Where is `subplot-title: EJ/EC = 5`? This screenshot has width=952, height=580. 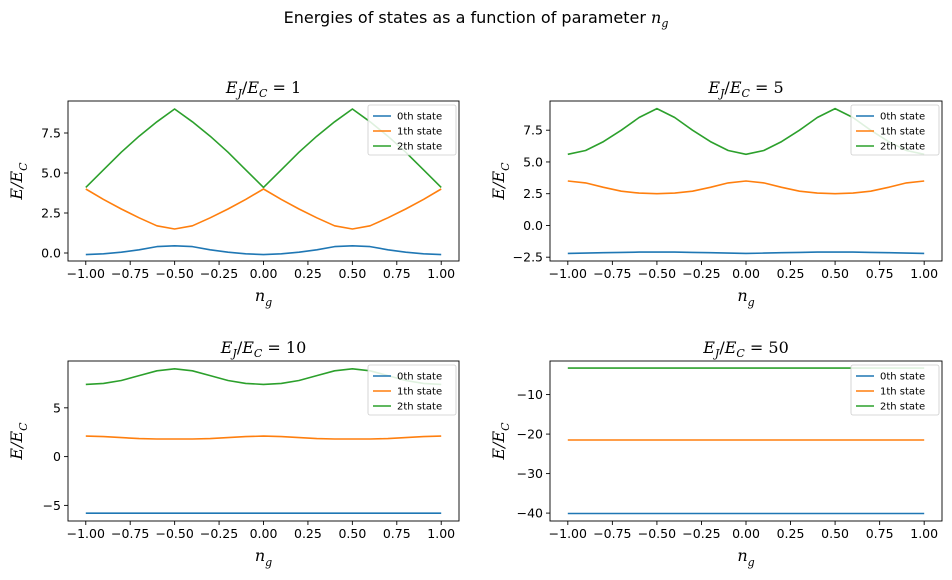
subplot-title: EJ/EC = 5 is located at coordinates (745, 89).